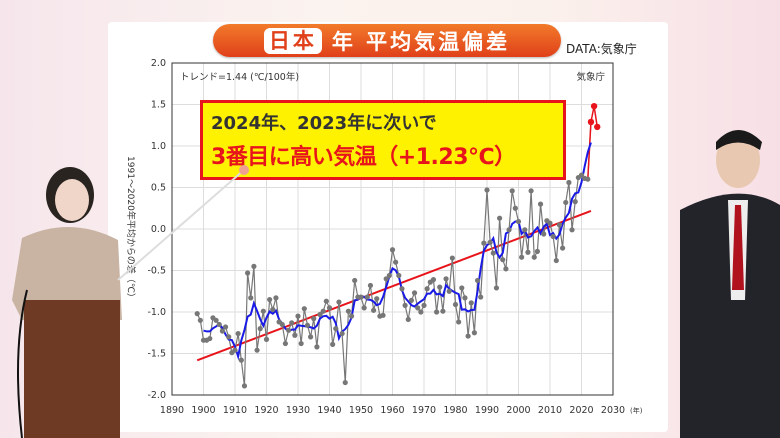  I want to click on y-tick-label: 0.5, so click(158, 188).